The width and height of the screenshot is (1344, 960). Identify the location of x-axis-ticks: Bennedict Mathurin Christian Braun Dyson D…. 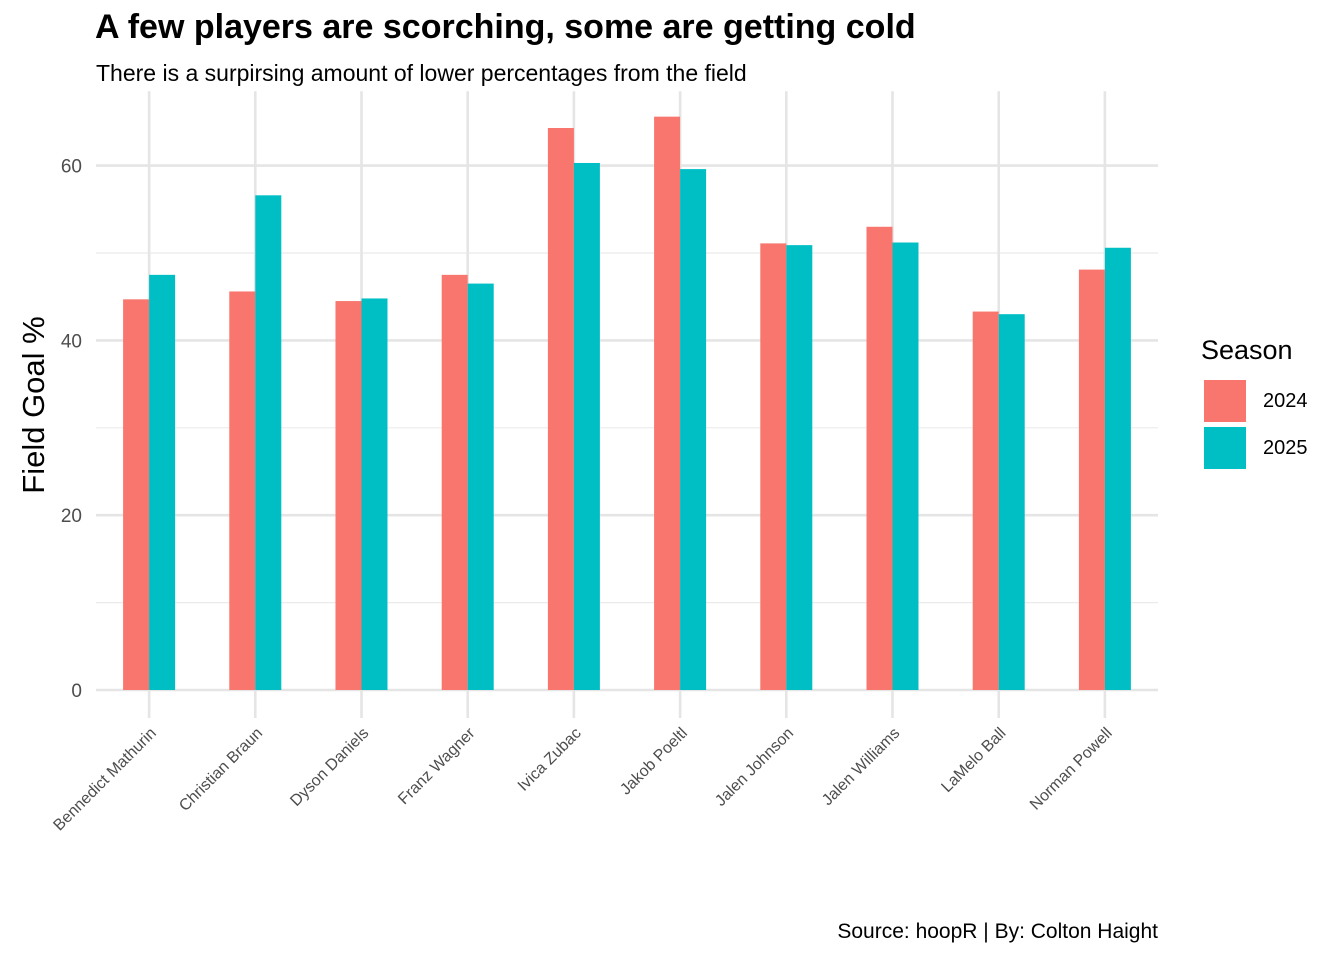
(582, 779).